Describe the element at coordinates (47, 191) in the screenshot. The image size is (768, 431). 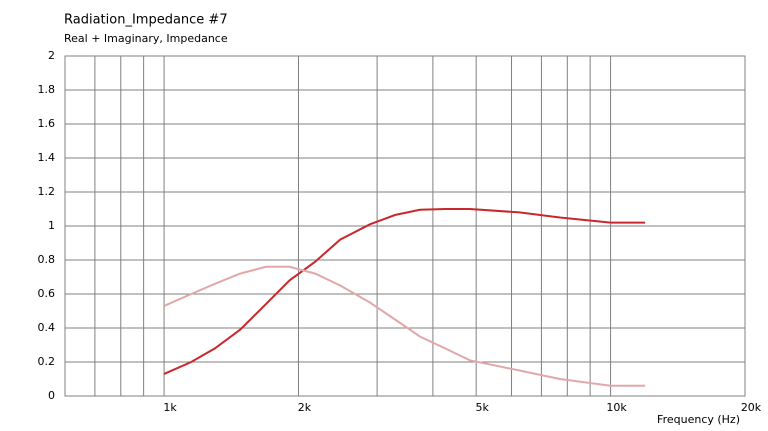
I see `y-tick-label: 1.2` at that location.